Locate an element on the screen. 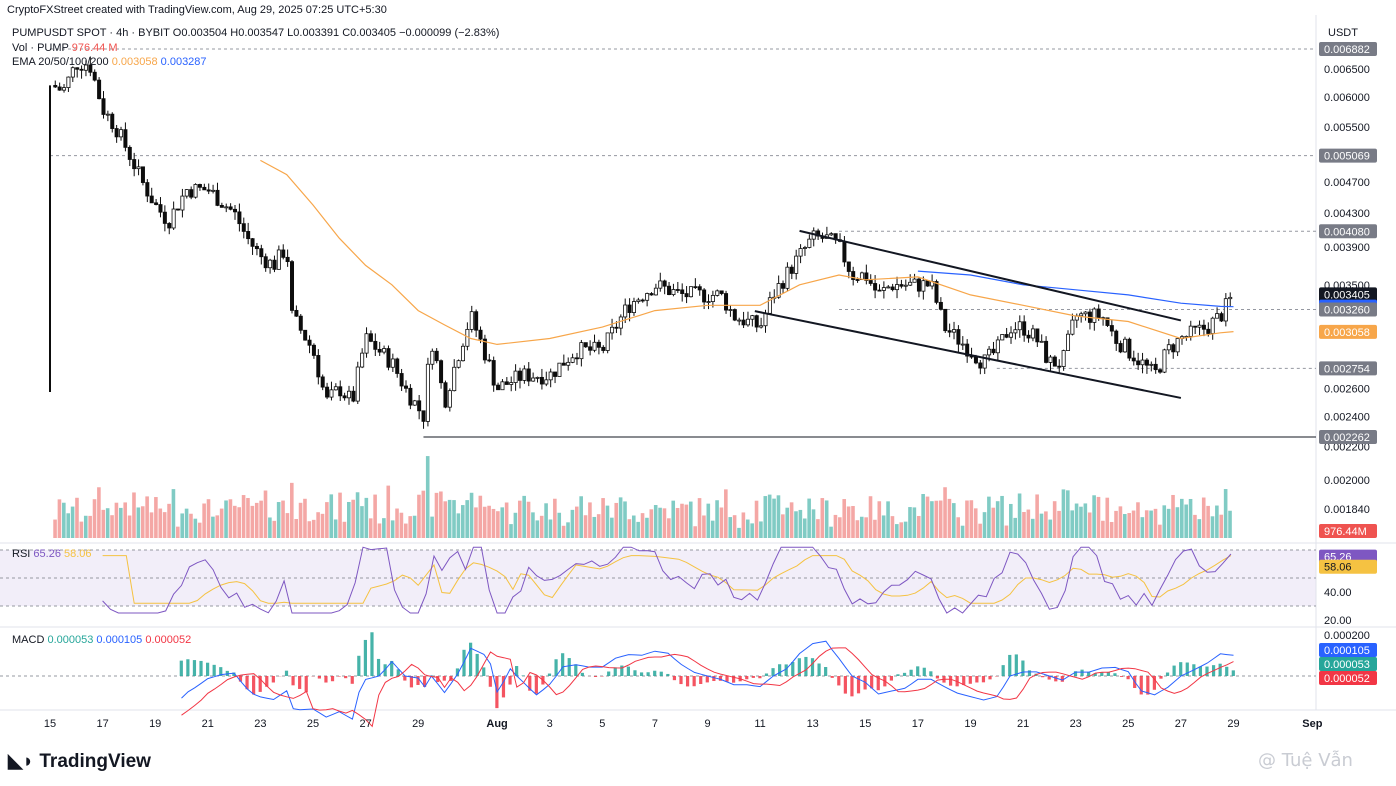  volume-group is located at coordinates (642, 497).